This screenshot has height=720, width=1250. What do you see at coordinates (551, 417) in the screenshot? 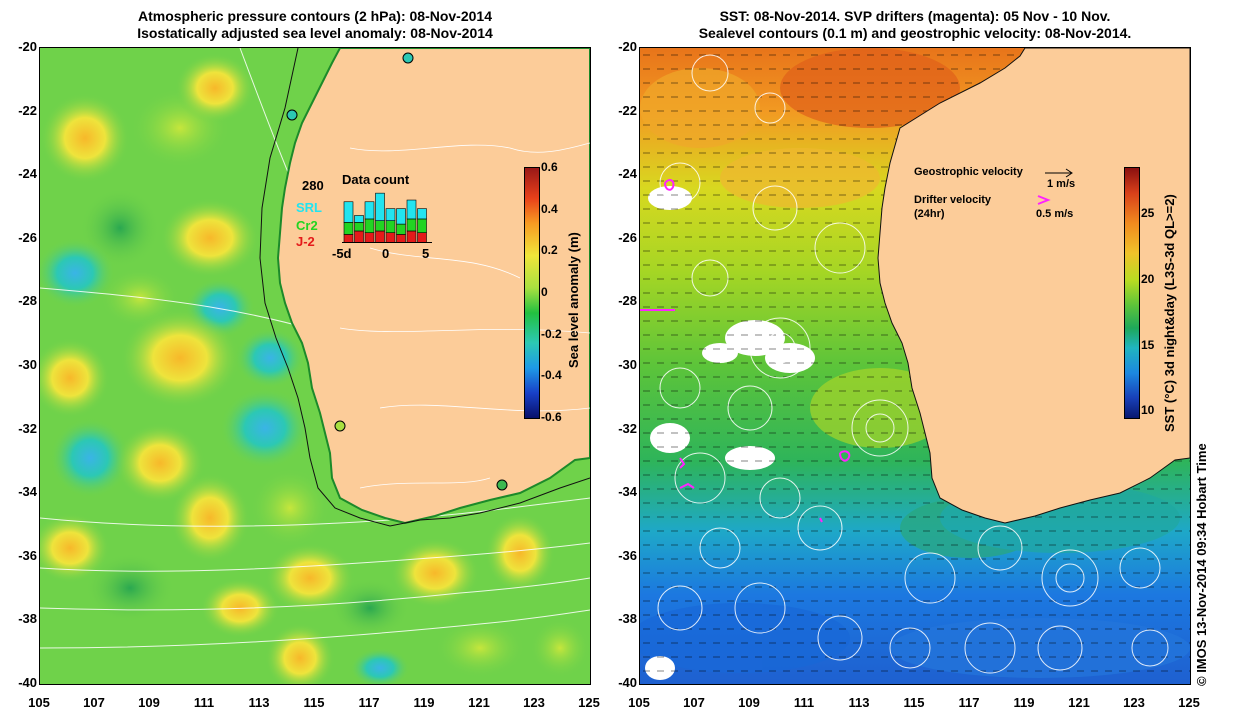
I see `slaTicks-label: -0.6` at bounding box center [551, 417].